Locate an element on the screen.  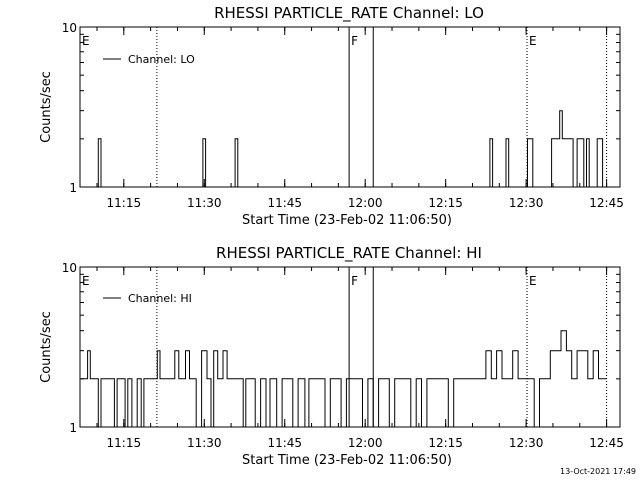
footer-timestamp: 13-Oct-2021 17:49 is located at coordinates (598, 471).